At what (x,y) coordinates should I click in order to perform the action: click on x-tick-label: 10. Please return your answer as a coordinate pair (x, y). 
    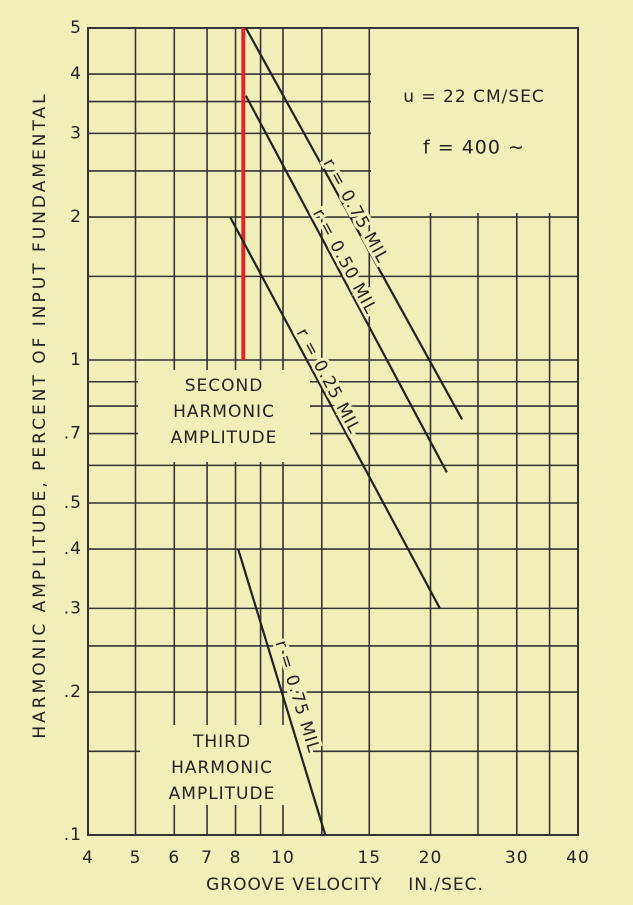
    Looking at the image, I should click on (283, 858).